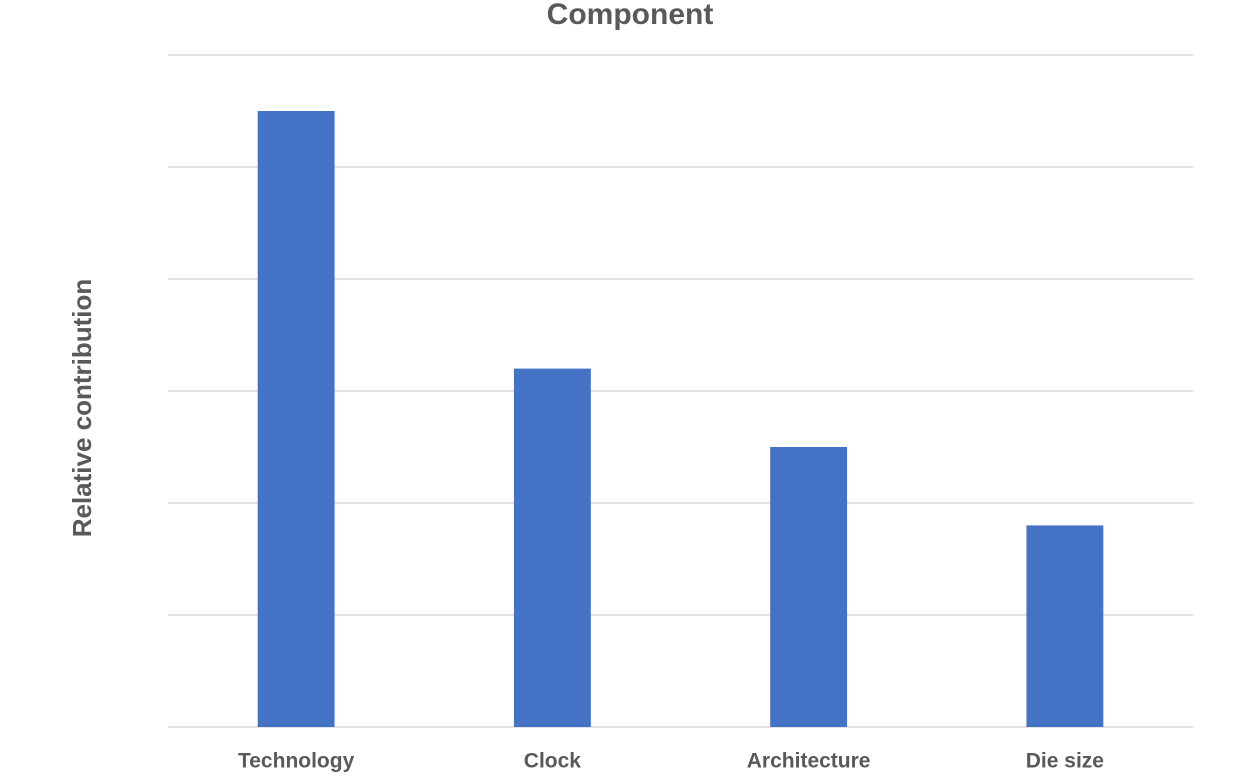  Describe the element at coordinates (296, 761) in the screenshot. I see `x-tick-label: Technology` at that location.